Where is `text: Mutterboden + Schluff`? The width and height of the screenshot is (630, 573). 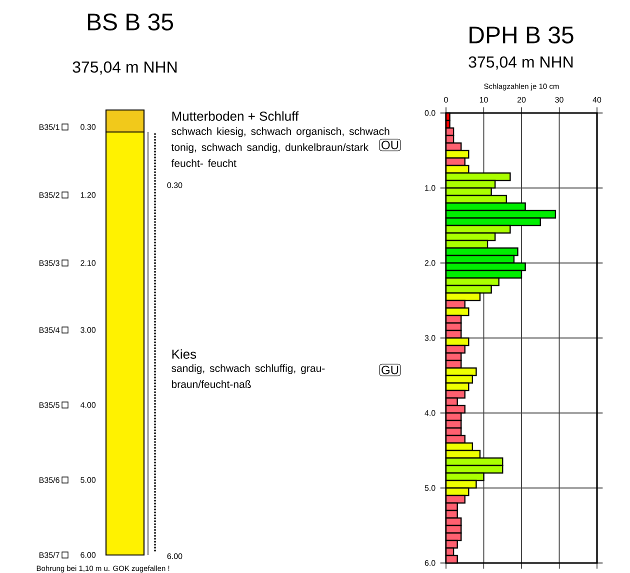 text: Mutterboden + Schluff is located at coordinates (235, 116).